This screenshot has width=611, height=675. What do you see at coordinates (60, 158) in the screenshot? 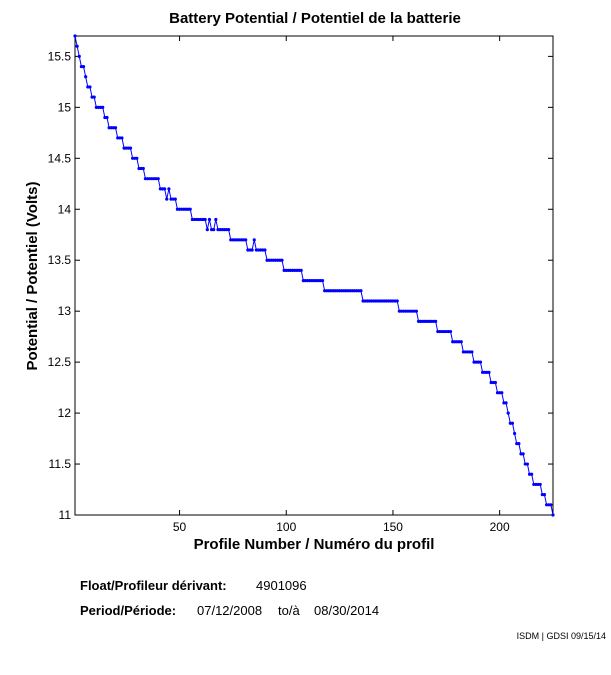
I see `y-tick-label: 14.5` at bounding box center [60, 158].